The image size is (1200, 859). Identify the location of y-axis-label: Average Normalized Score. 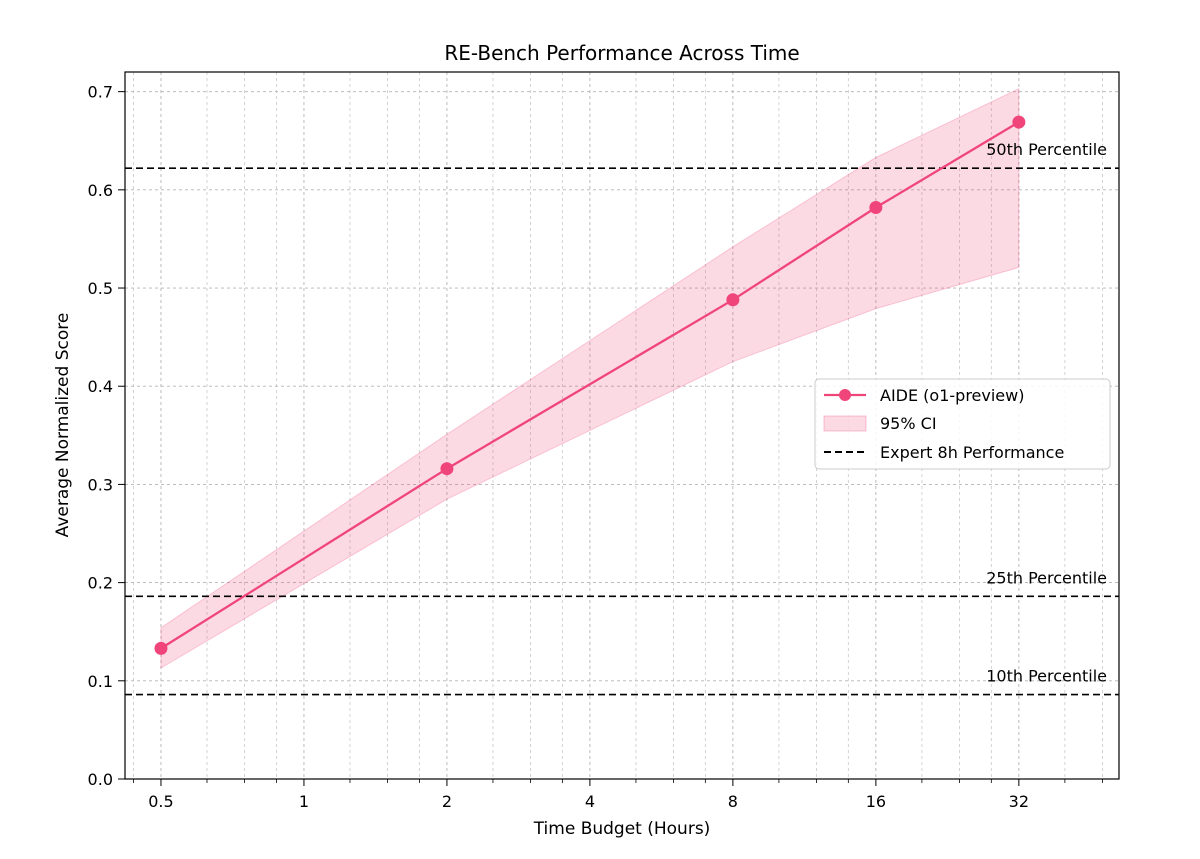
(63, 425).